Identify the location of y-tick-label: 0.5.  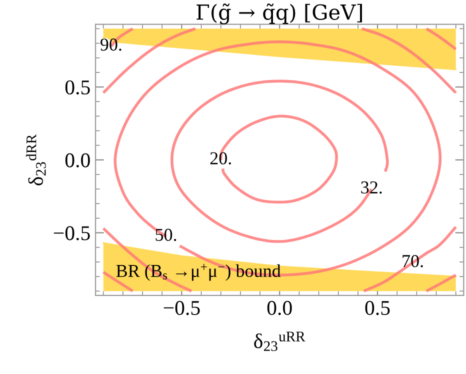
(77, 87).